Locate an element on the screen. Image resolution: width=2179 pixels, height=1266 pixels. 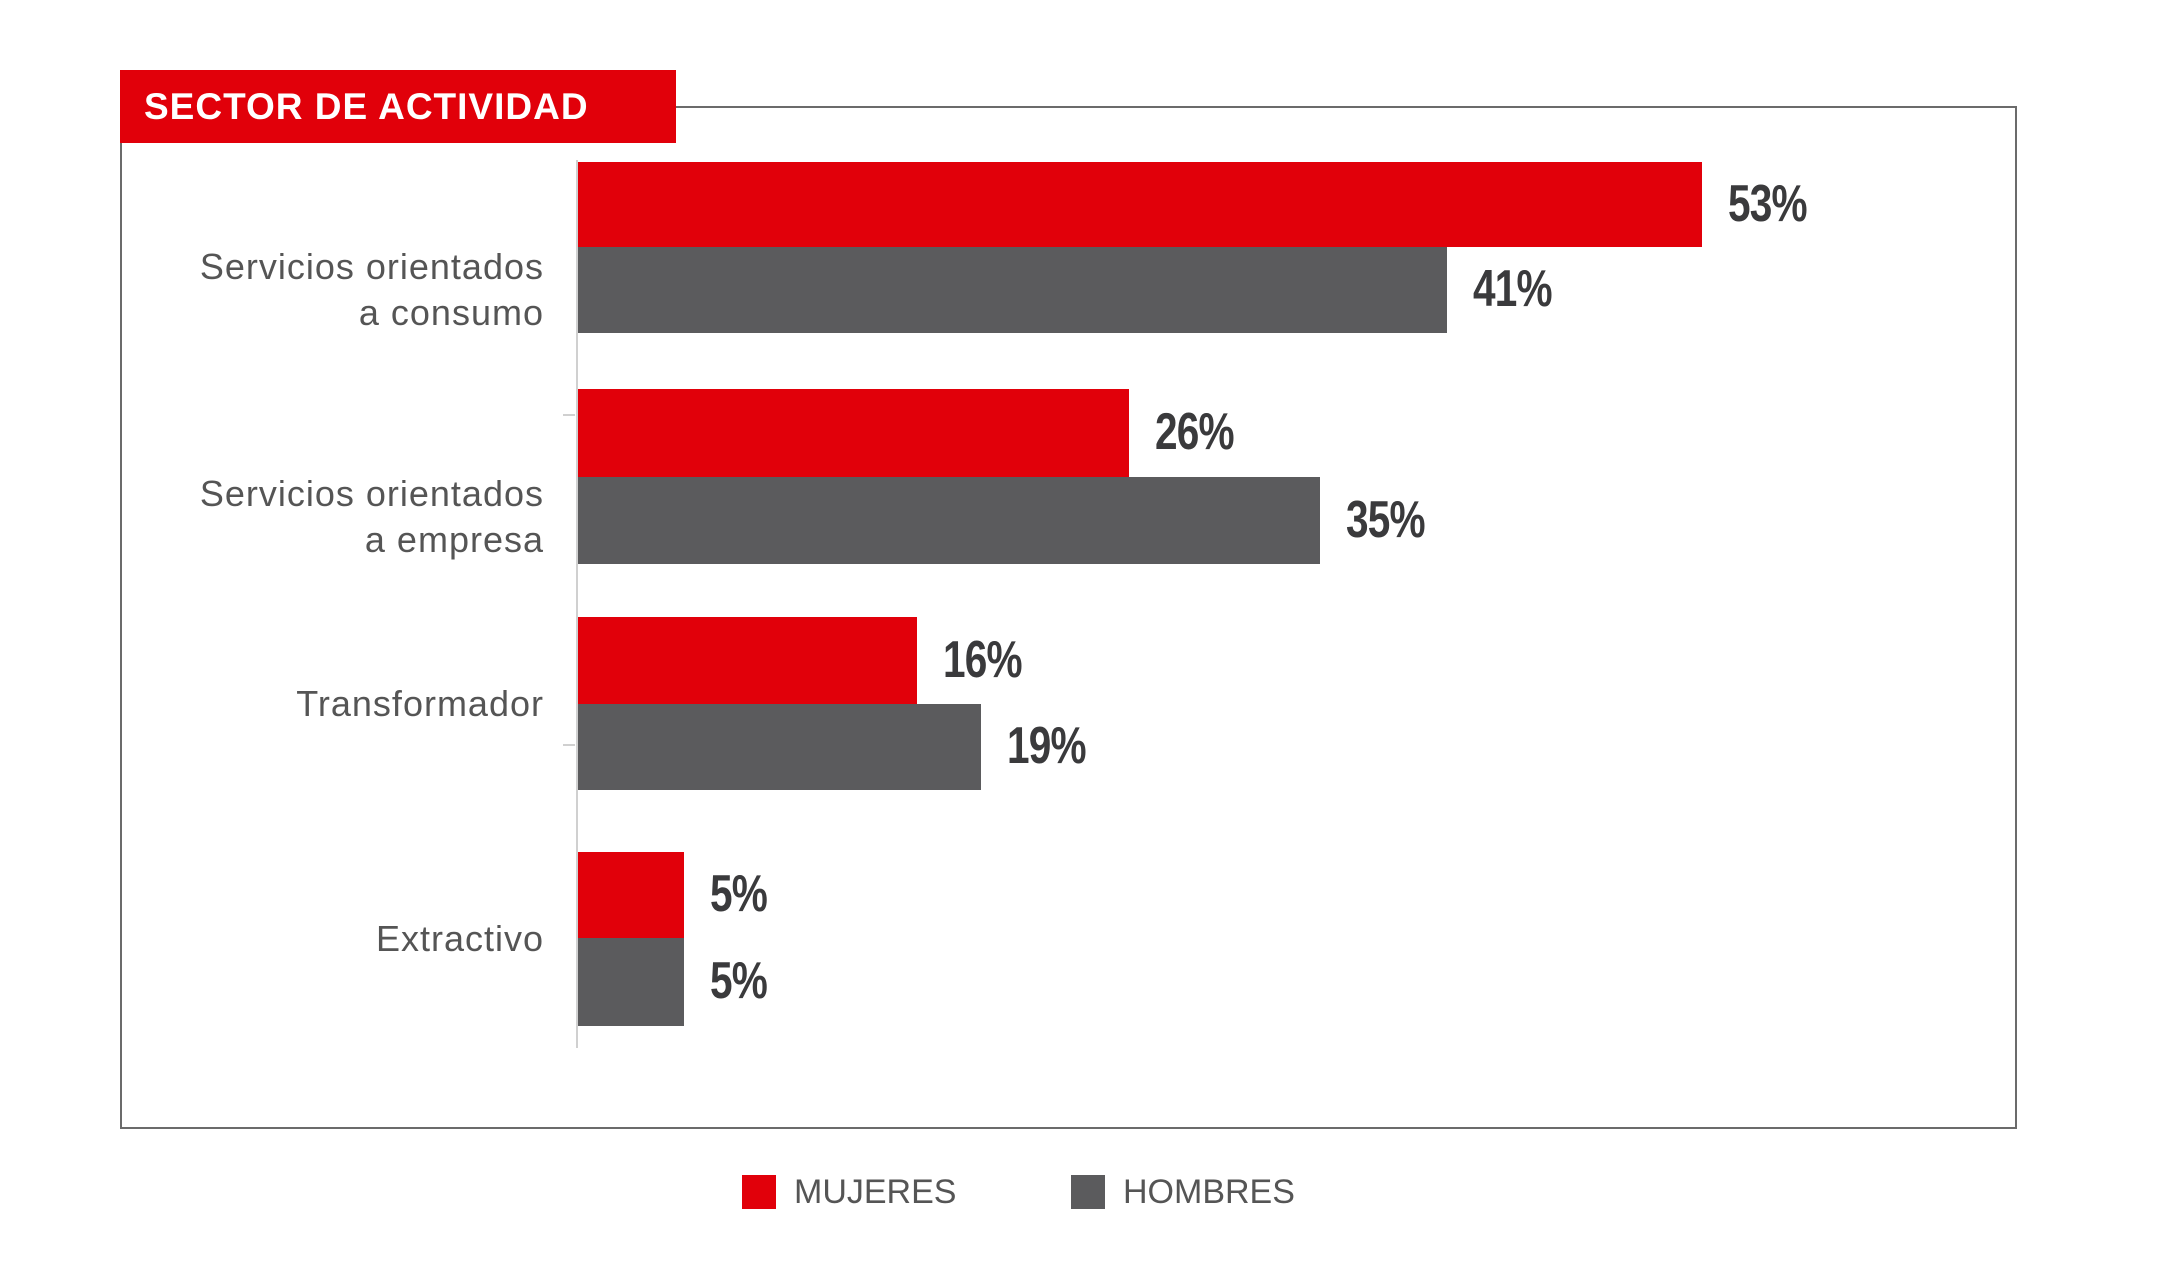
category-label-line: Transformador is located at coordinates (420, 703).